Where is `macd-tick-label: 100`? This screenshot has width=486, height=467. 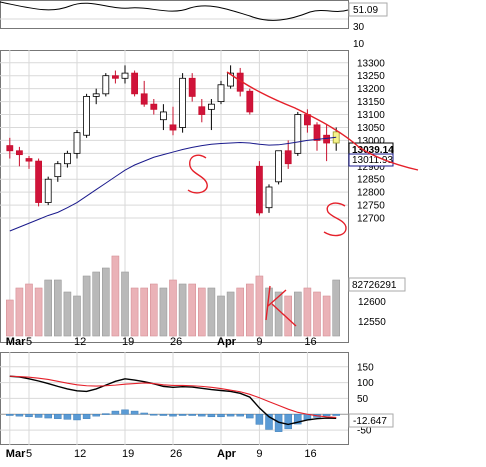 macd-tick-label: 100 is located at coordinates (365, 383).